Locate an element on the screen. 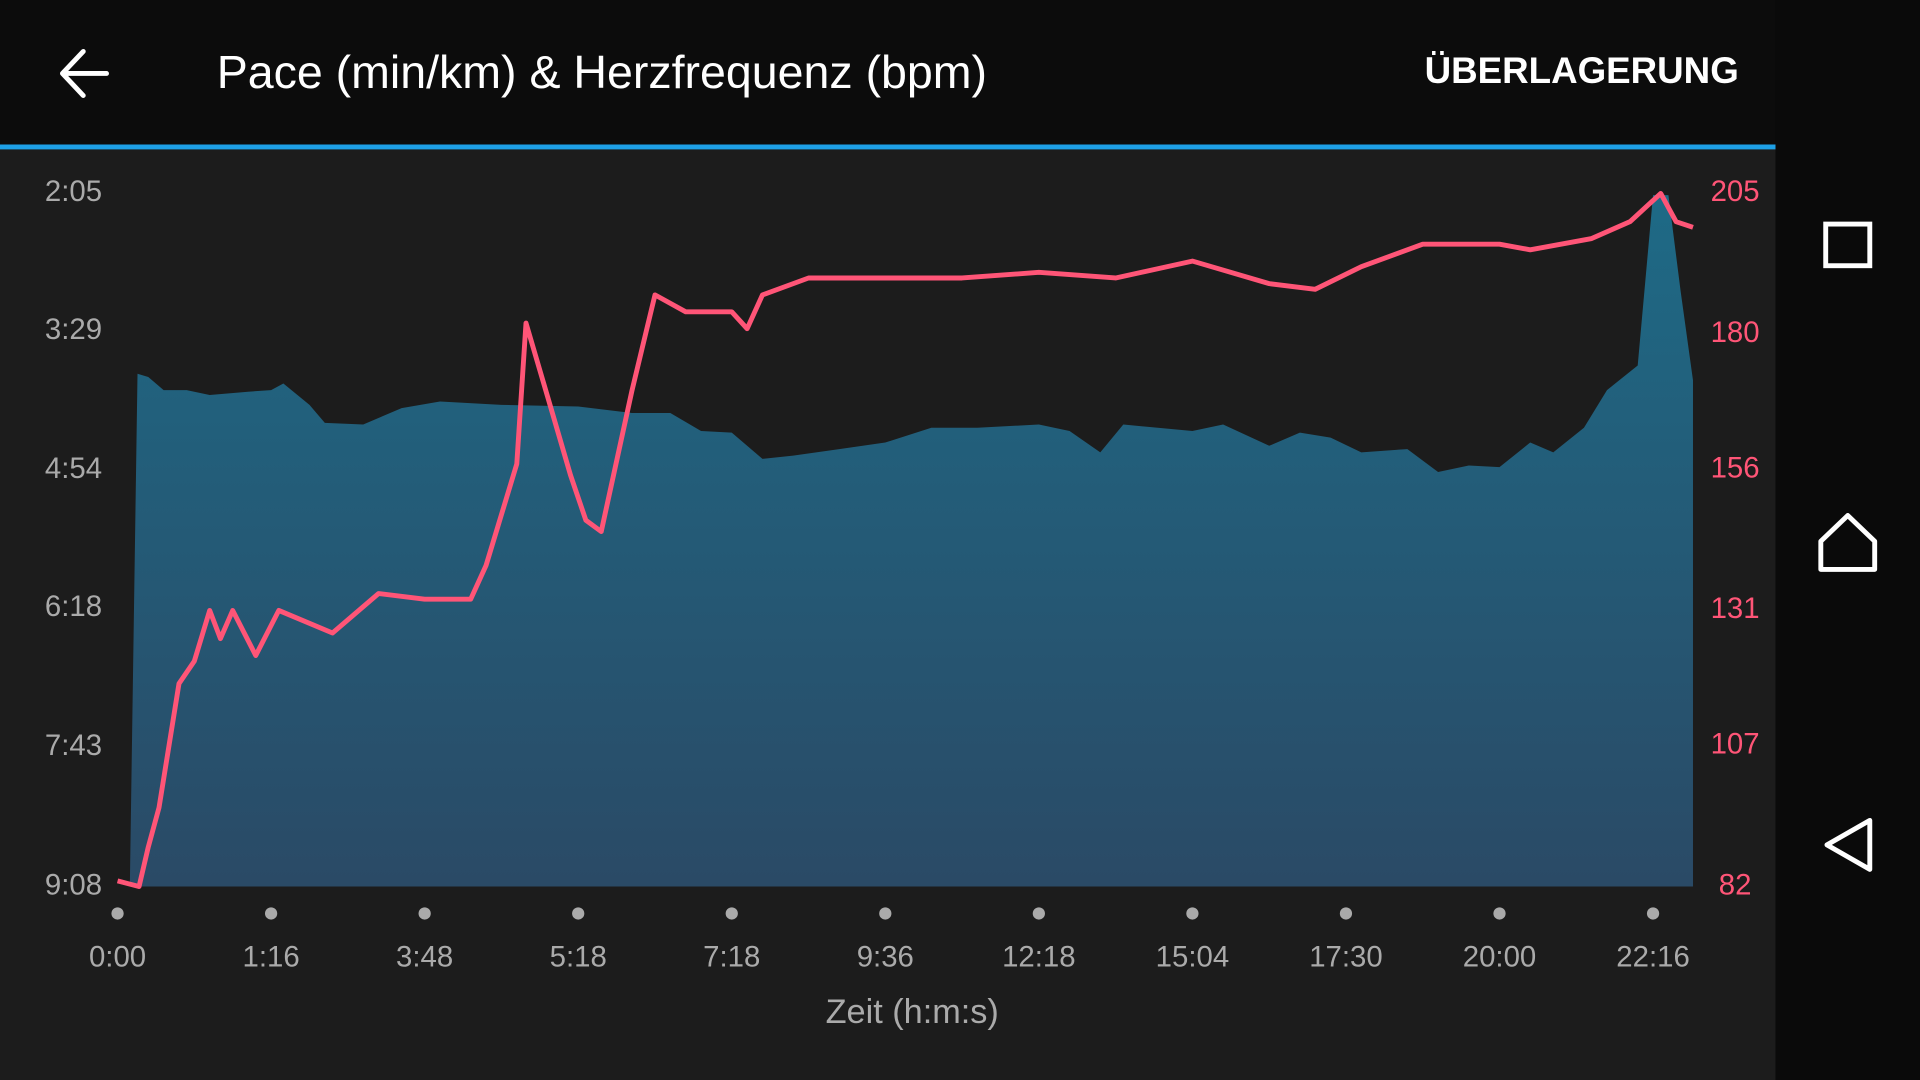 This screenshot has width=1920, height=1080. back-nav-button is located at coordinates (1848, 844).